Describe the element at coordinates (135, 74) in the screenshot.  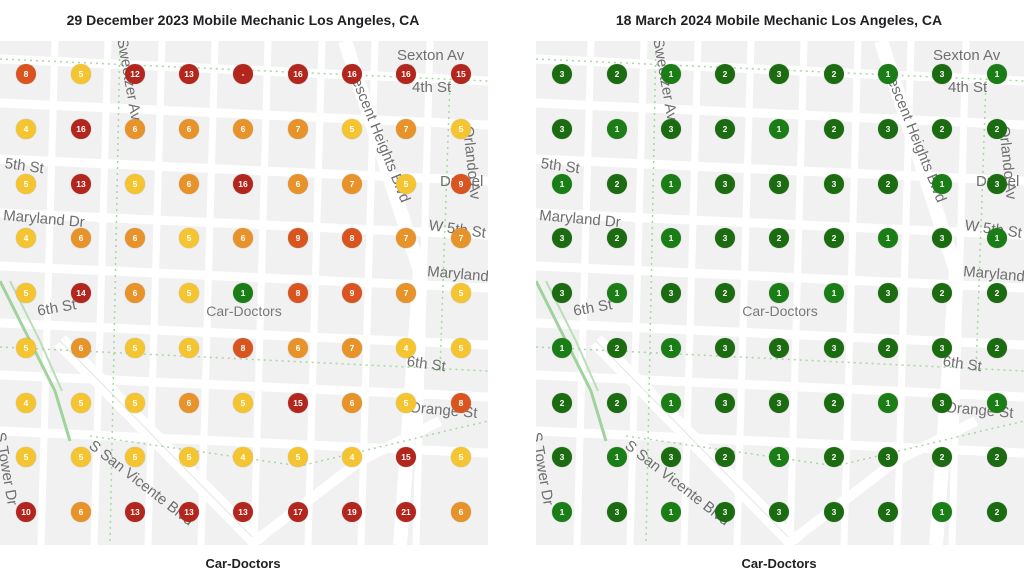
I see `rank-marker: 12` at that location.